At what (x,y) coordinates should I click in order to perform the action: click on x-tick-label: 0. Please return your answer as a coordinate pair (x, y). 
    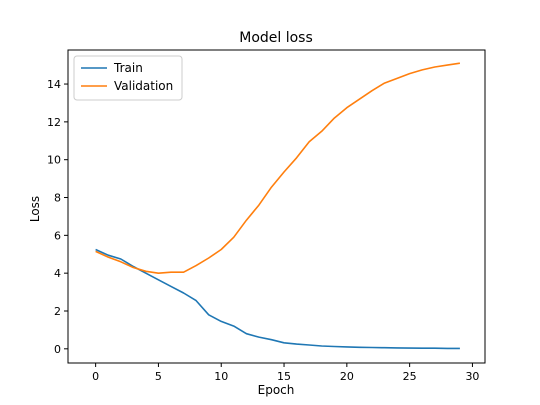
    Looking at the image, I should click on (95, 376).